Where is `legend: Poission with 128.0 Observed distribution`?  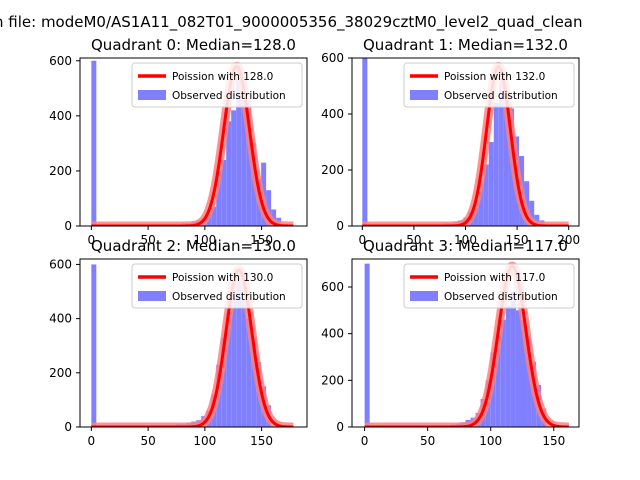
legend: Poission with 128.0 Observed distribution is located at coordinates (217, 85).